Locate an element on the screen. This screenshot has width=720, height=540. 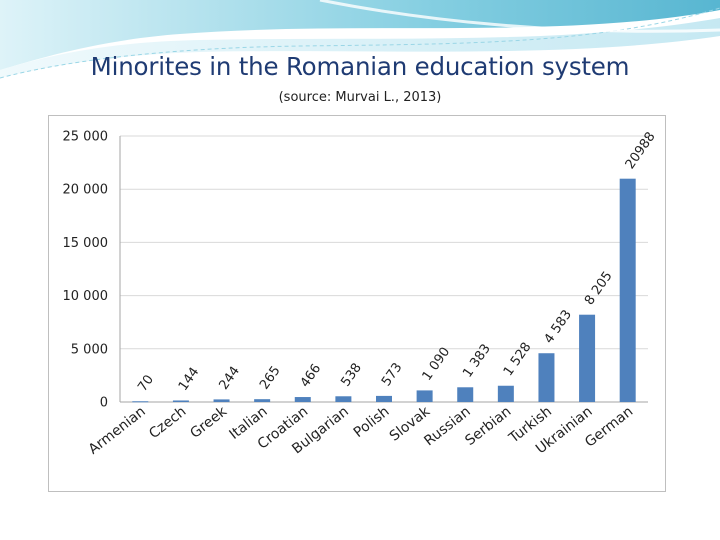
bar-czech is located at coordinates (180, 401).